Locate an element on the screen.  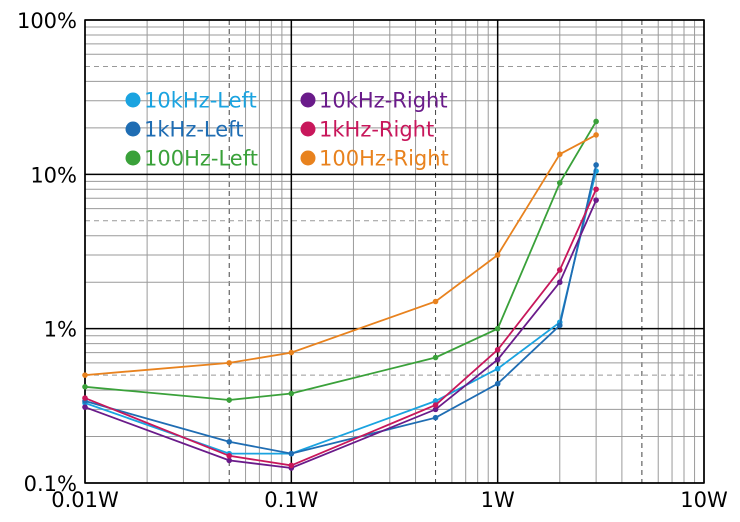
y-tick-label: 100% is located at coordinates (47, 21).